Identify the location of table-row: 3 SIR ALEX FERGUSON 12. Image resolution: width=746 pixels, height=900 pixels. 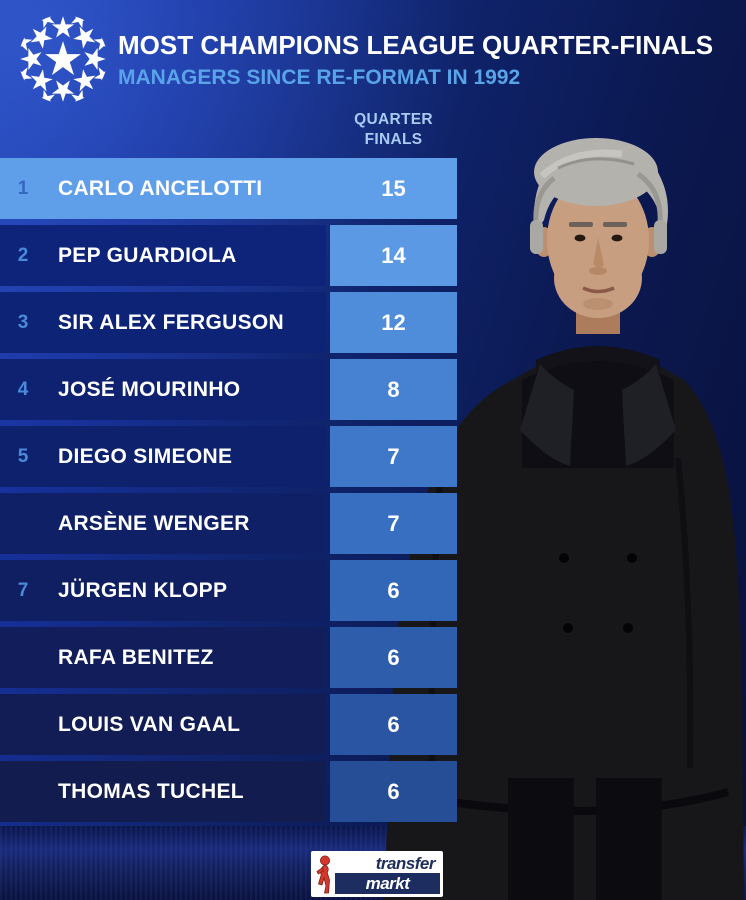
(228, 322).